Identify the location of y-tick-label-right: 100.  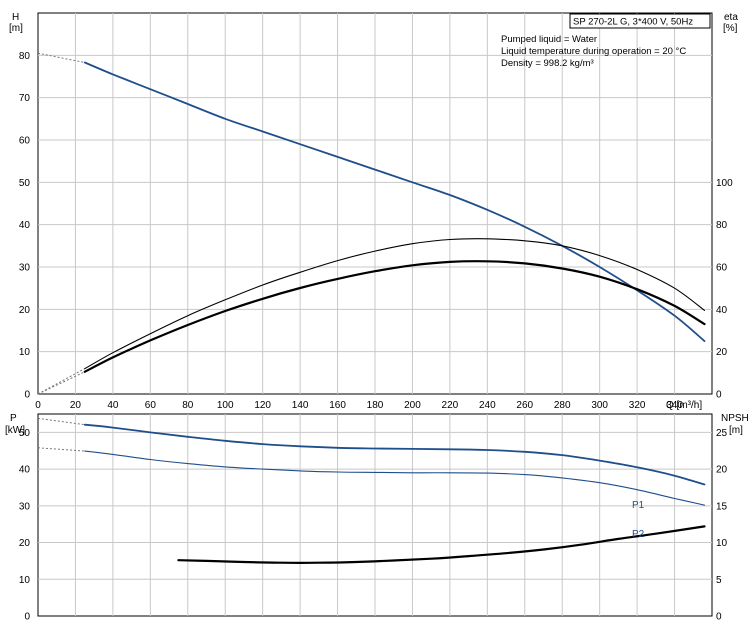
(724, 183).